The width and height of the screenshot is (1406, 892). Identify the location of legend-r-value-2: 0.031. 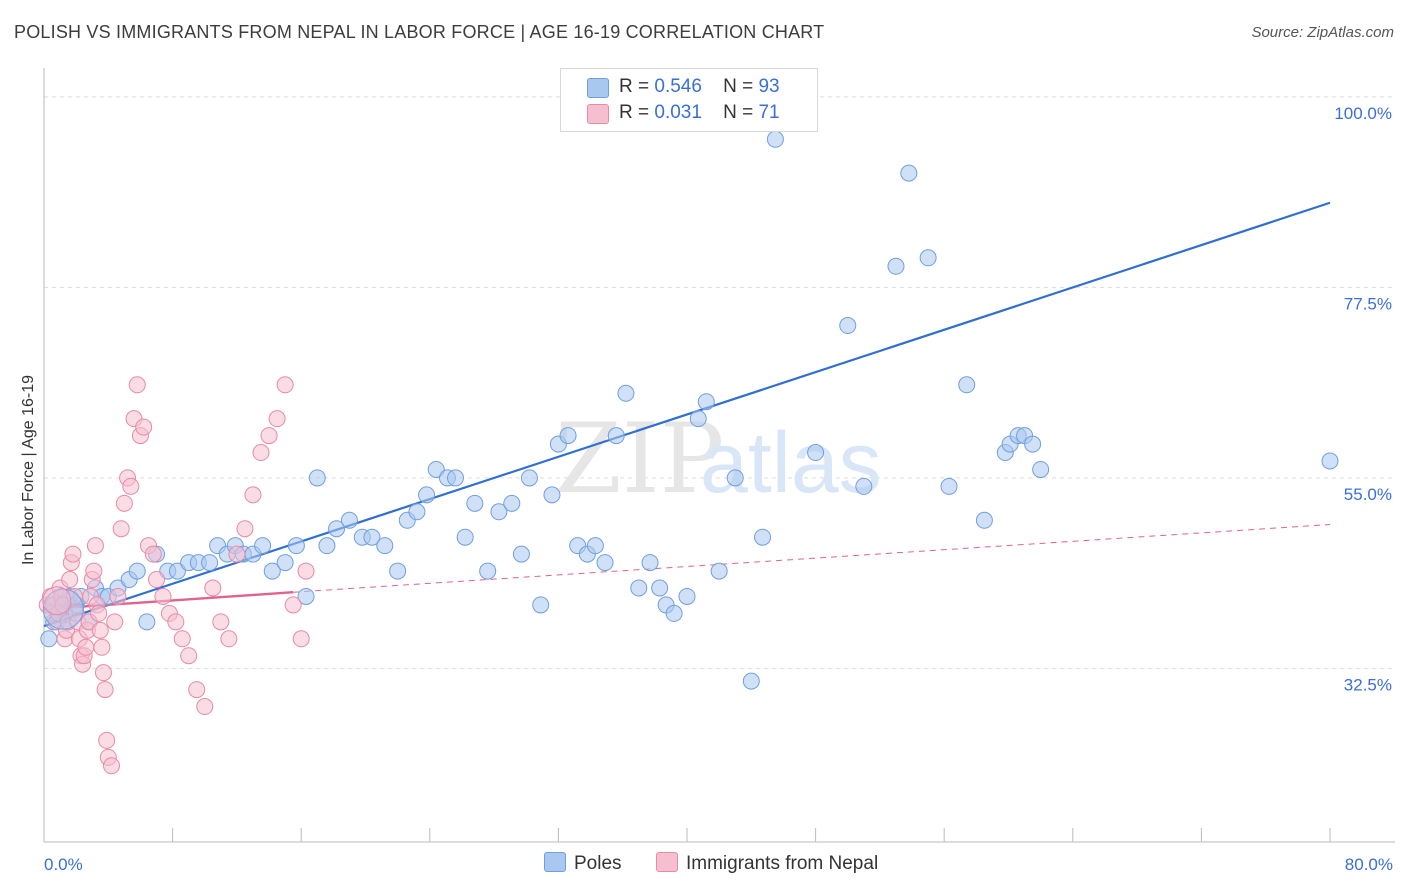
(678, 112).